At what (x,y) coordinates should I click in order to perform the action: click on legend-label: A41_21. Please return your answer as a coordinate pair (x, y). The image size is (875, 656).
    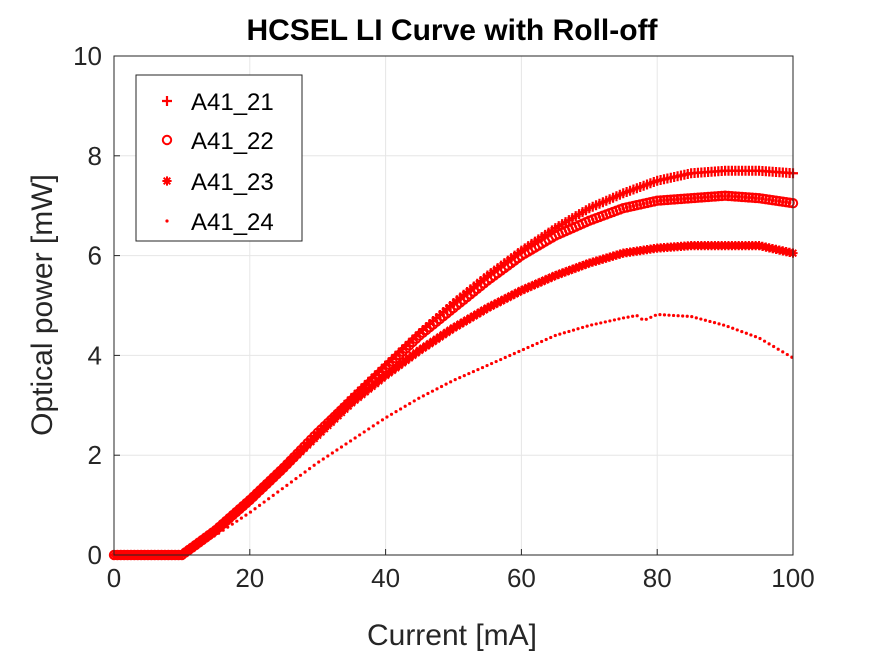
    Looking at the image, I should click on (232, 102).